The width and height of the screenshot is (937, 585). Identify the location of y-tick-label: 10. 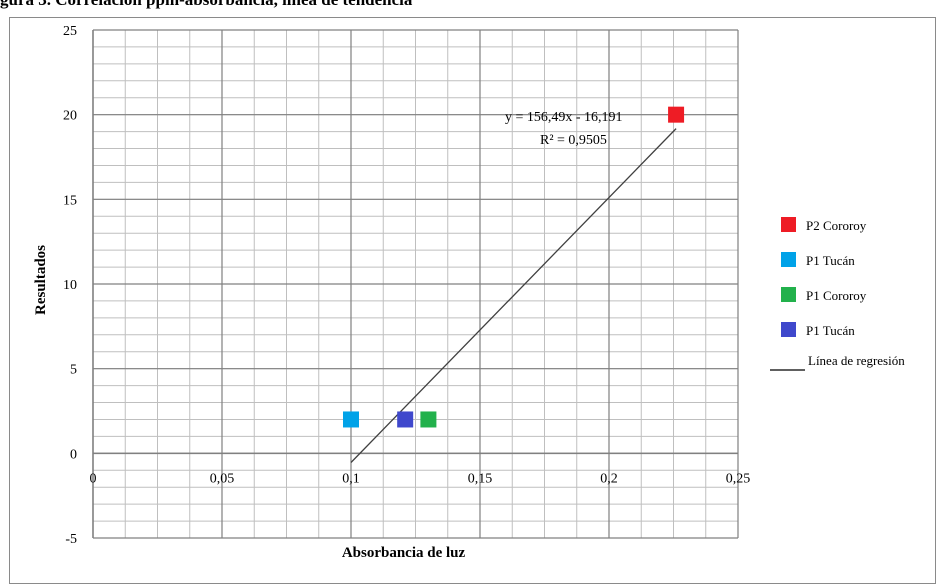
(70, 285).